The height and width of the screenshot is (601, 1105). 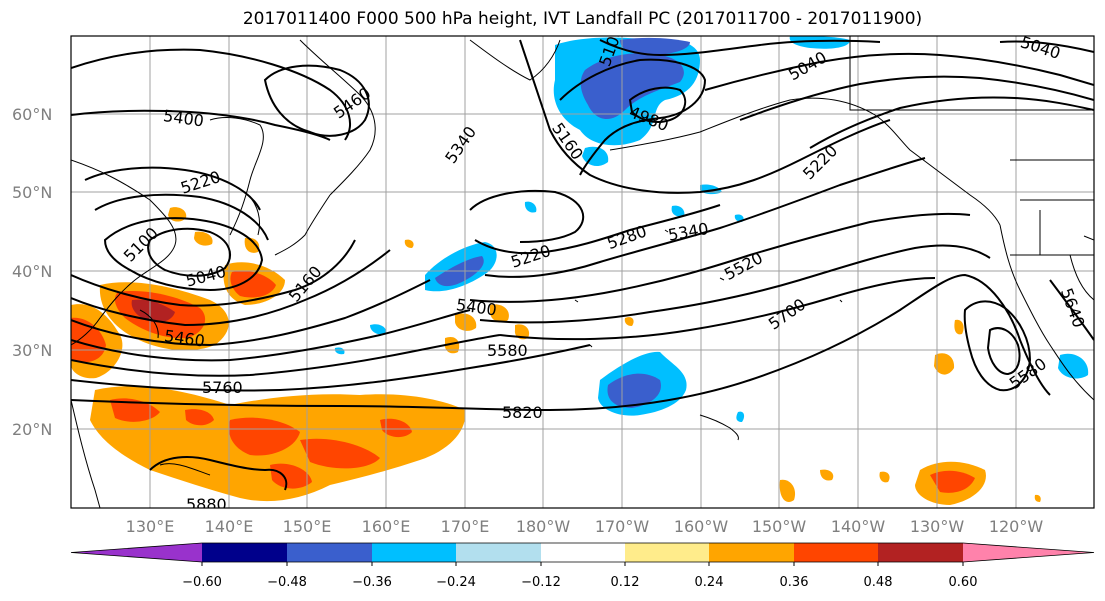 What do you see at coordinates (465, 526) in the screenshot?
I see `lon-label: 170°E` at bounding box center [465, 526].